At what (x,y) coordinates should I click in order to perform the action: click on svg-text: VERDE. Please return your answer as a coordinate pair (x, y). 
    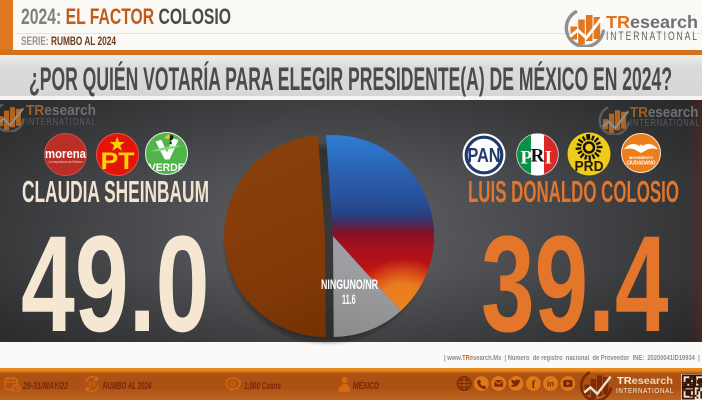
    Looking at the image, I should click on (167, 168).